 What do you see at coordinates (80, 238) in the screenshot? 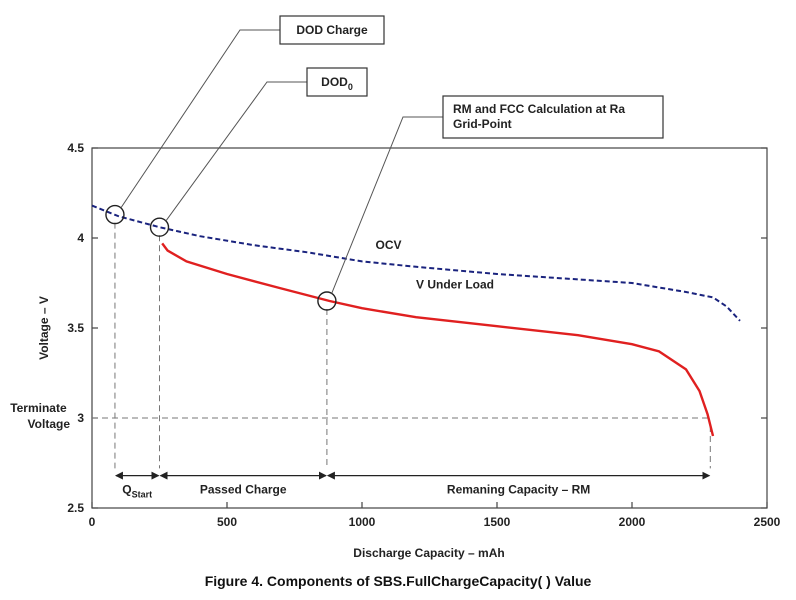
I see `y-tick-label: 4` at bounding box center [80, 238].